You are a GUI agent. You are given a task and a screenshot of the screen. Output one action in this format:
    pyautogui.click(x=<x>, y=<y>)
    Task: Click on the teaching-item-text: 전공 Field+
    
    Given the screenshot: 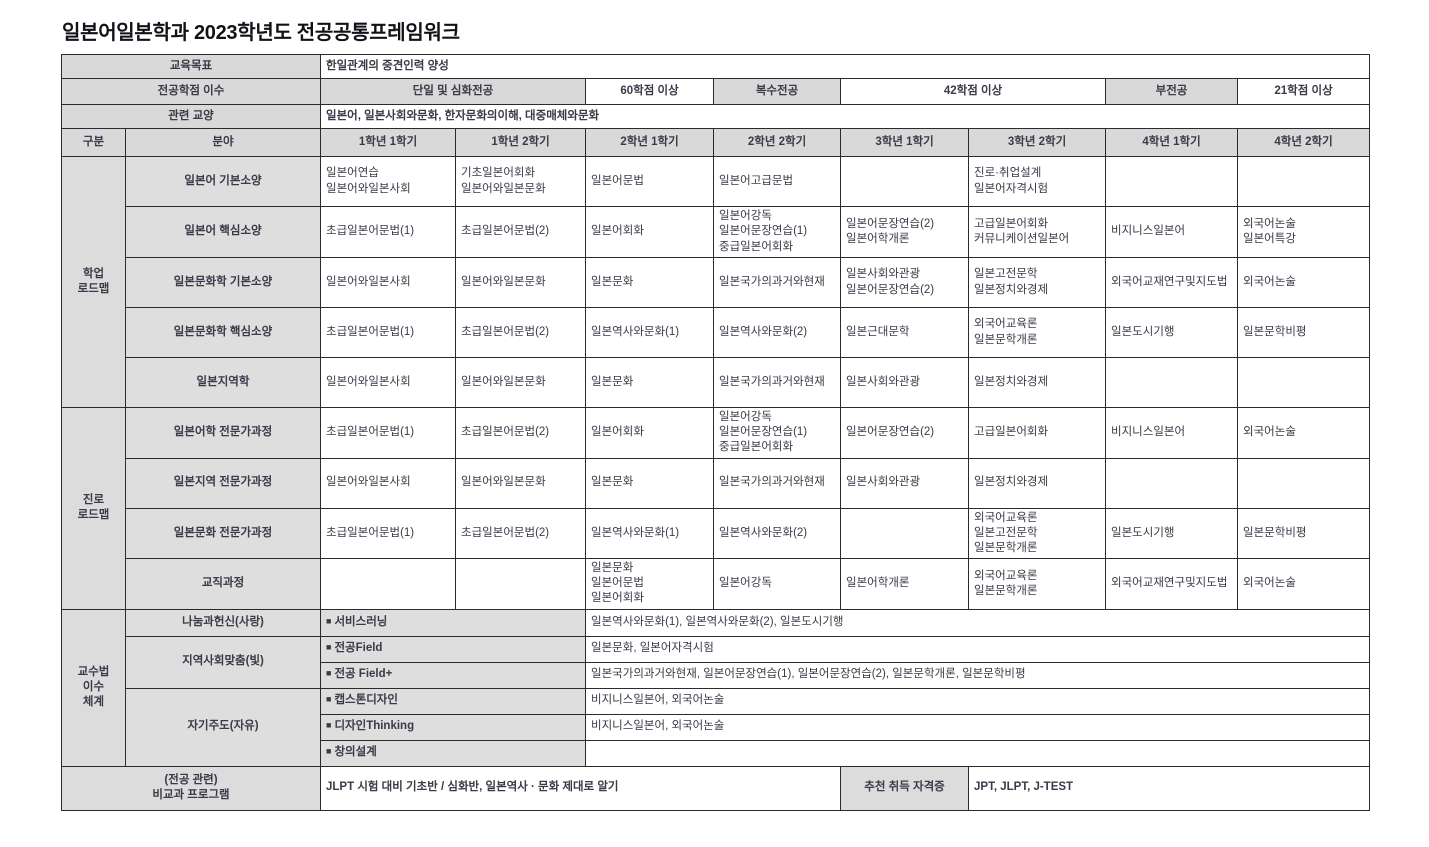 What is the action you would take?
    pyautogui.click(x=363, y=674)
    